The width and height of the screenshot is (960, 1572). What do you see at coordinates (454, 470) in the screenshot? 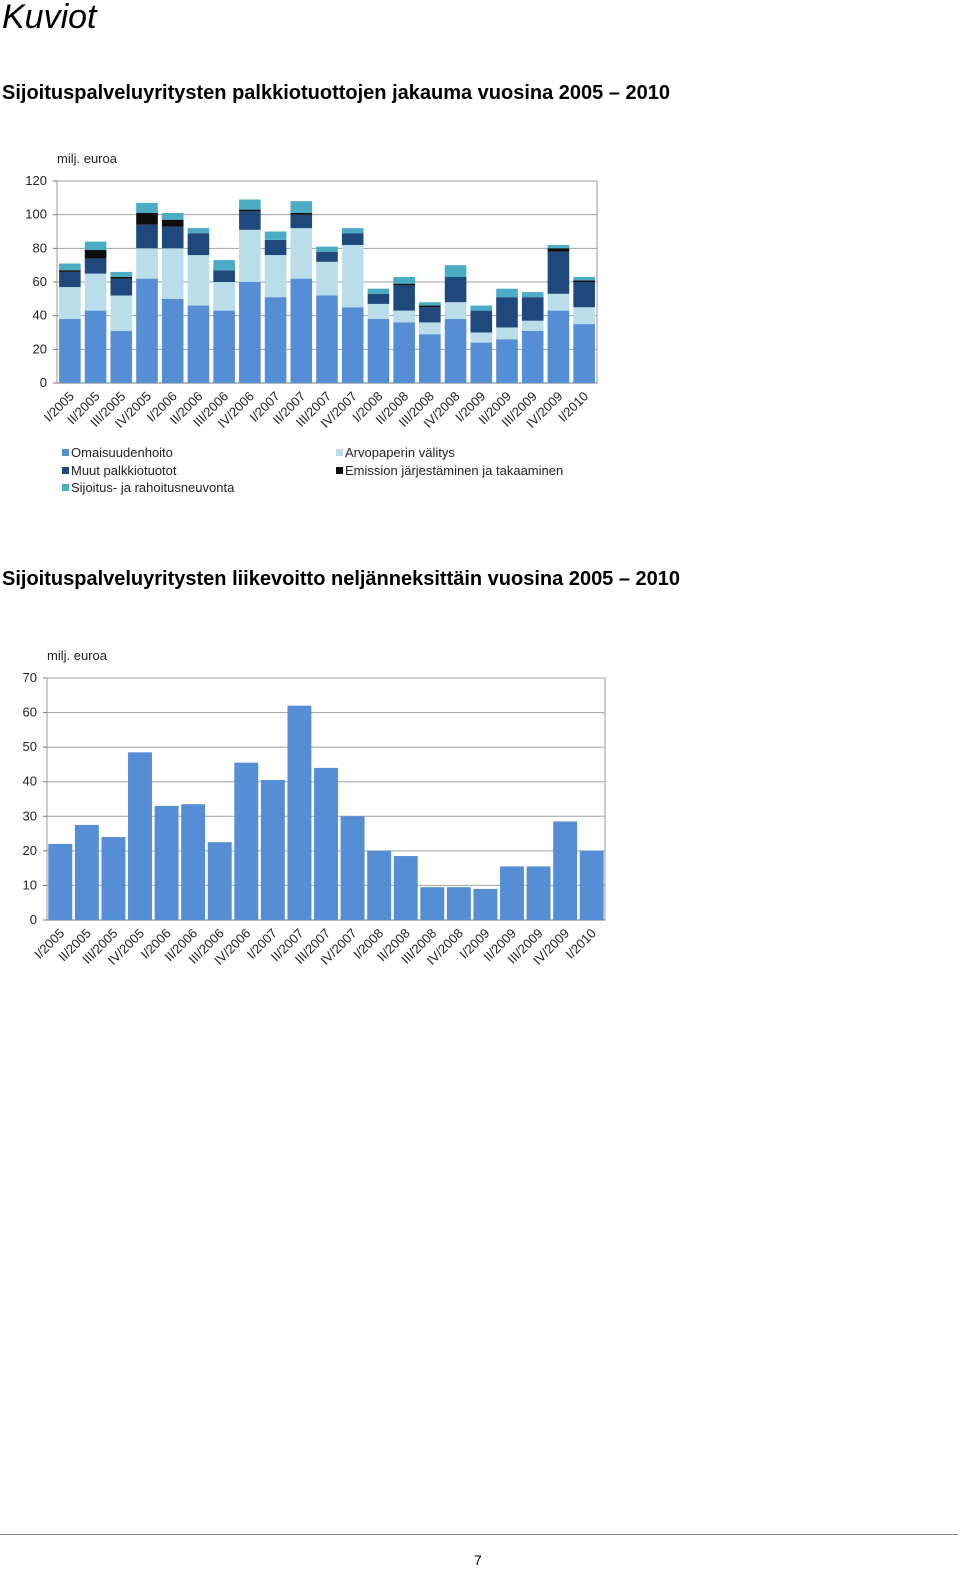
I see `legend-label: Emission järjestäminen ja takaaminen` at bounding box center [454, 470].